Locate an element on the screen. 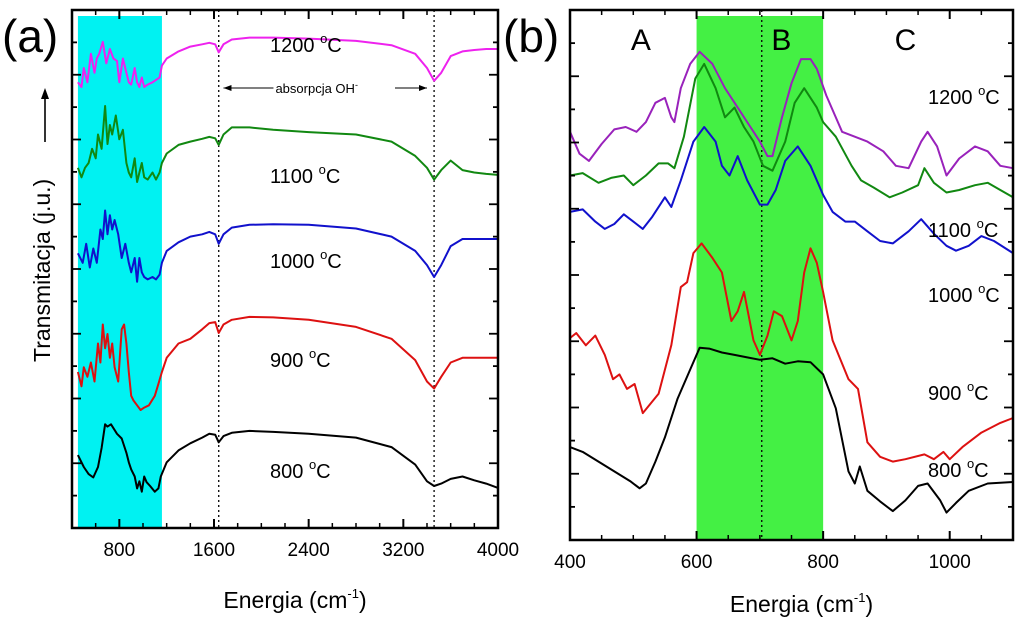 Image resolution: width=1024 pixels, height=629 pixels. x-axis-title-a: Energia (cm-1) is located at coordinates (294, 599).